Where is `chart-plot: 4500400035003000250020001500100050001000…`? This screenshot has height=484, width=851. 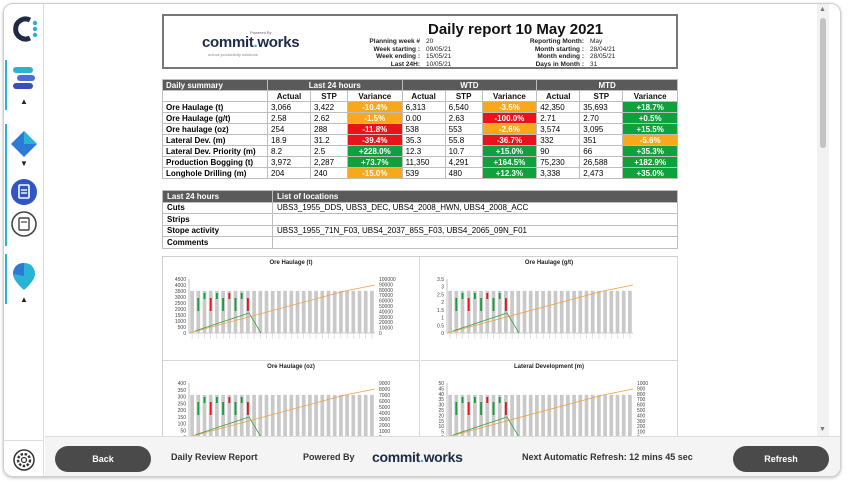
chart-plot: 4500400035003000250020001500100050001000… is located at coordinates (285, 308).